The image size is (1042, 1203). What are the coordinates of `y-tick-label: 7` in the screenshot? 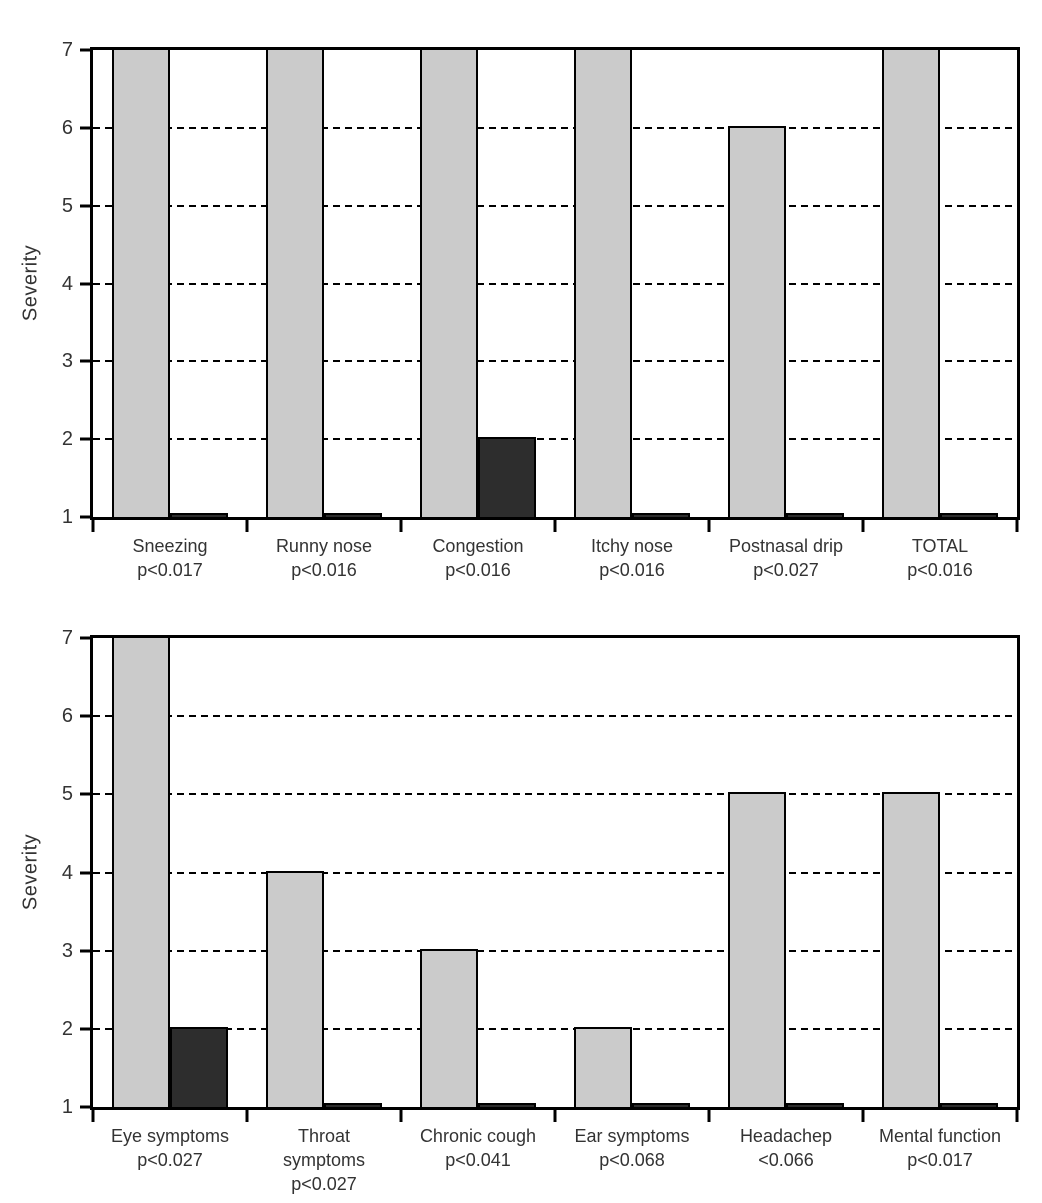 It's located at (67, 638).